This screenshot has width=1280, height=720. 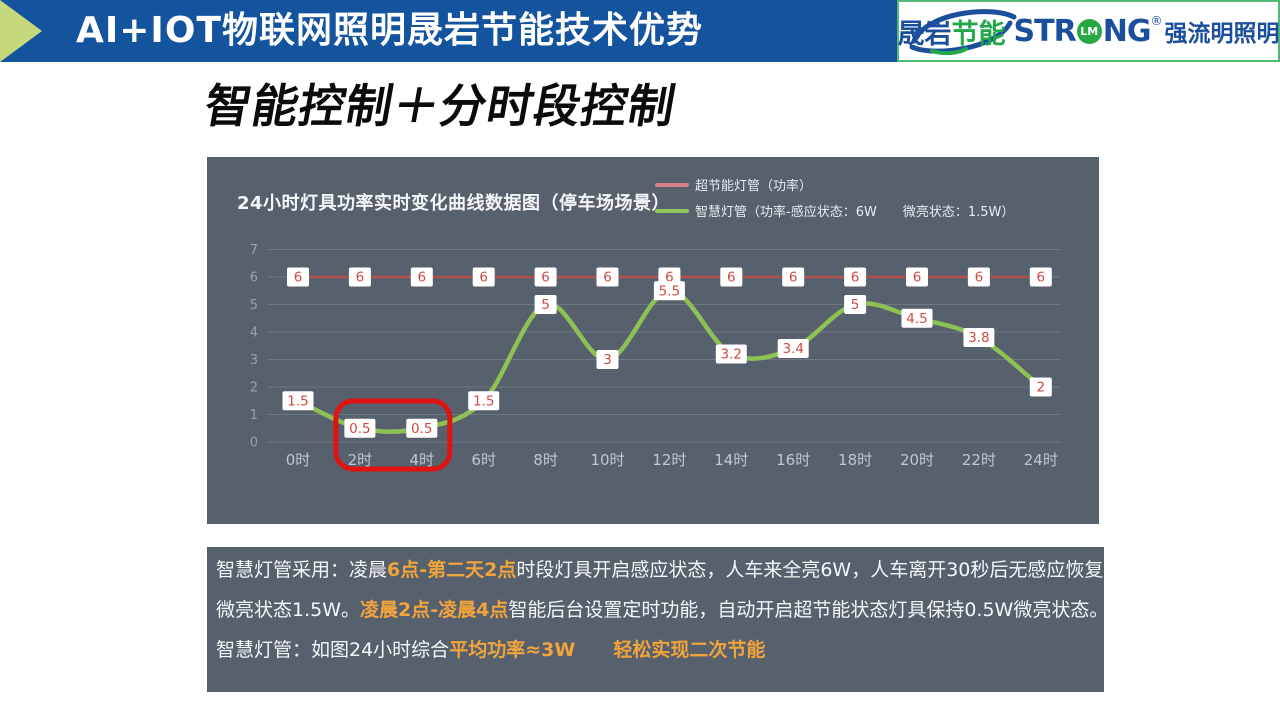 What do you see at coordinates (978, 338) in the screenshot?
I see `data-label: 3.8` at bounding box center [978, 338].